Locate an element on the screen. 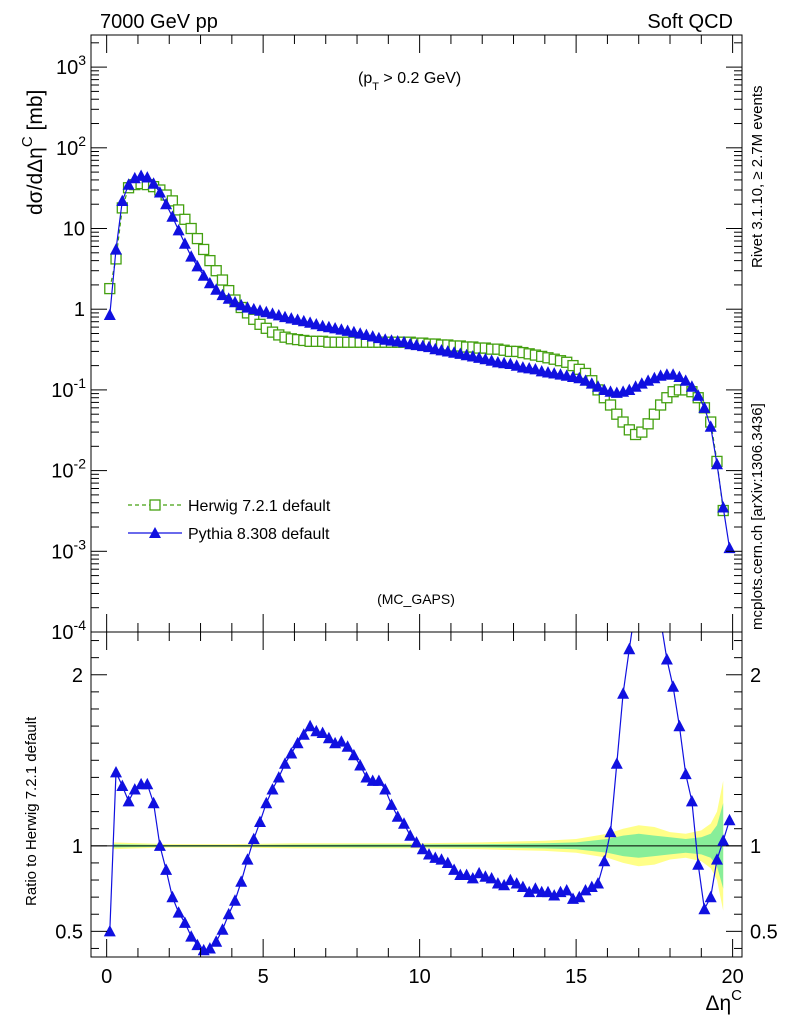 This screenshot has height=1024, width=786. rivet-label: Rivet 3.1.10, ≥ 2.7M events is located at coordinates (757, 177).